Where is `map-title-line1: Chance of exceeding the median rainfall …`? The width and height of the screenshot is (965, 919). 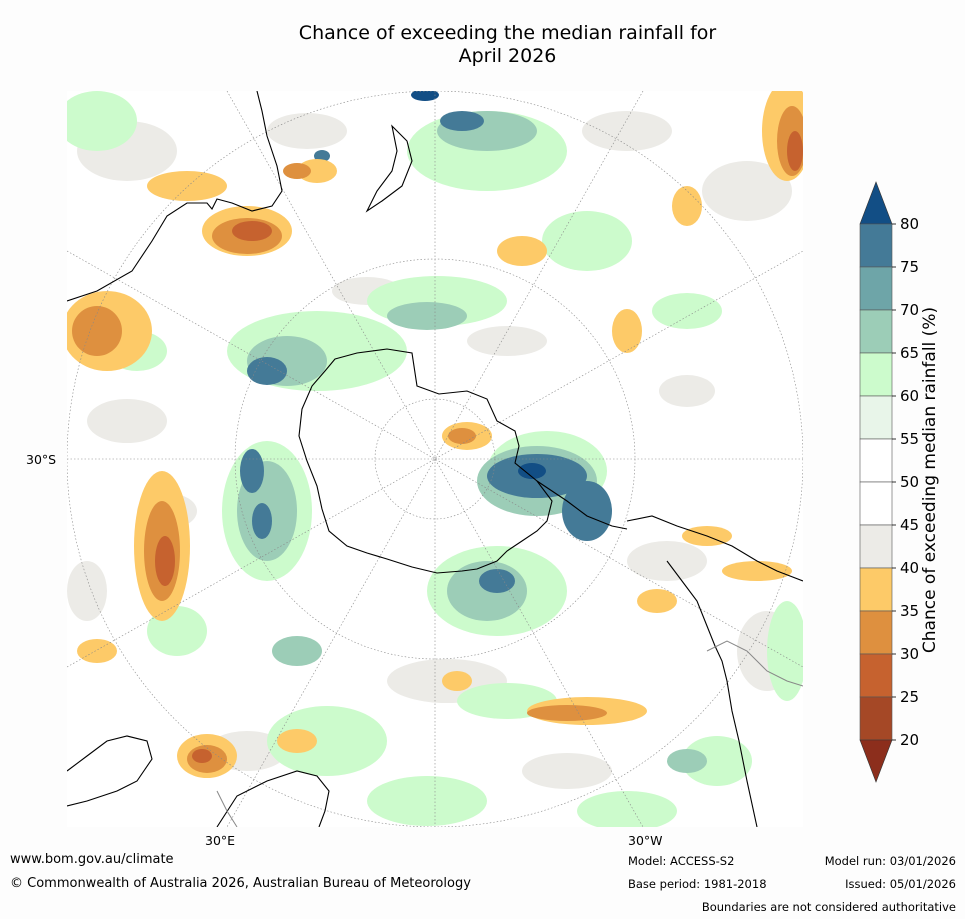
map-title-line1: Chance of exceeding the median rainfall … is located at coordinates (507, 33).